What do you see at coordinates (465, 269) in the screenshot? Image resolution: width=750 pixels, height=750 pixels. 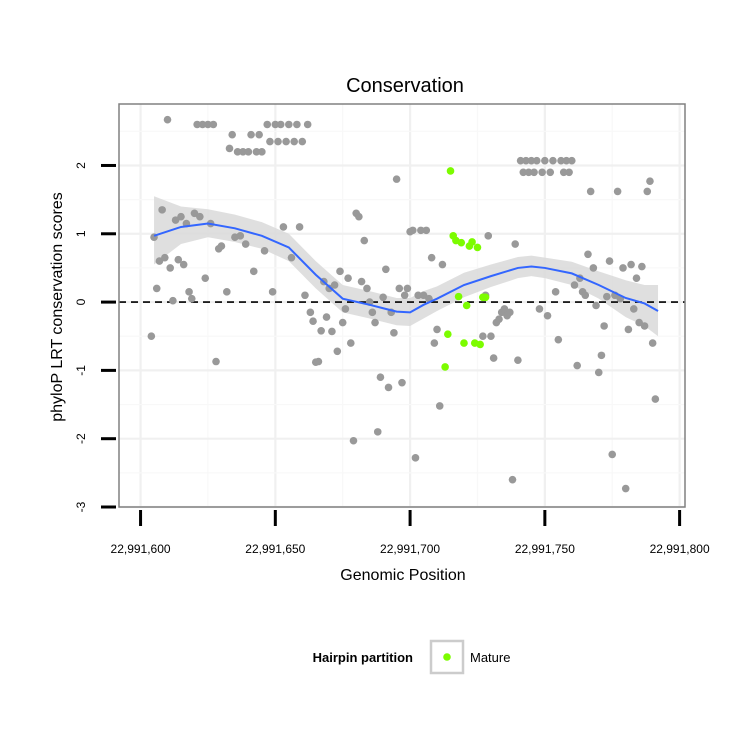 I see `mature-points` at bounding box center [465, 269].